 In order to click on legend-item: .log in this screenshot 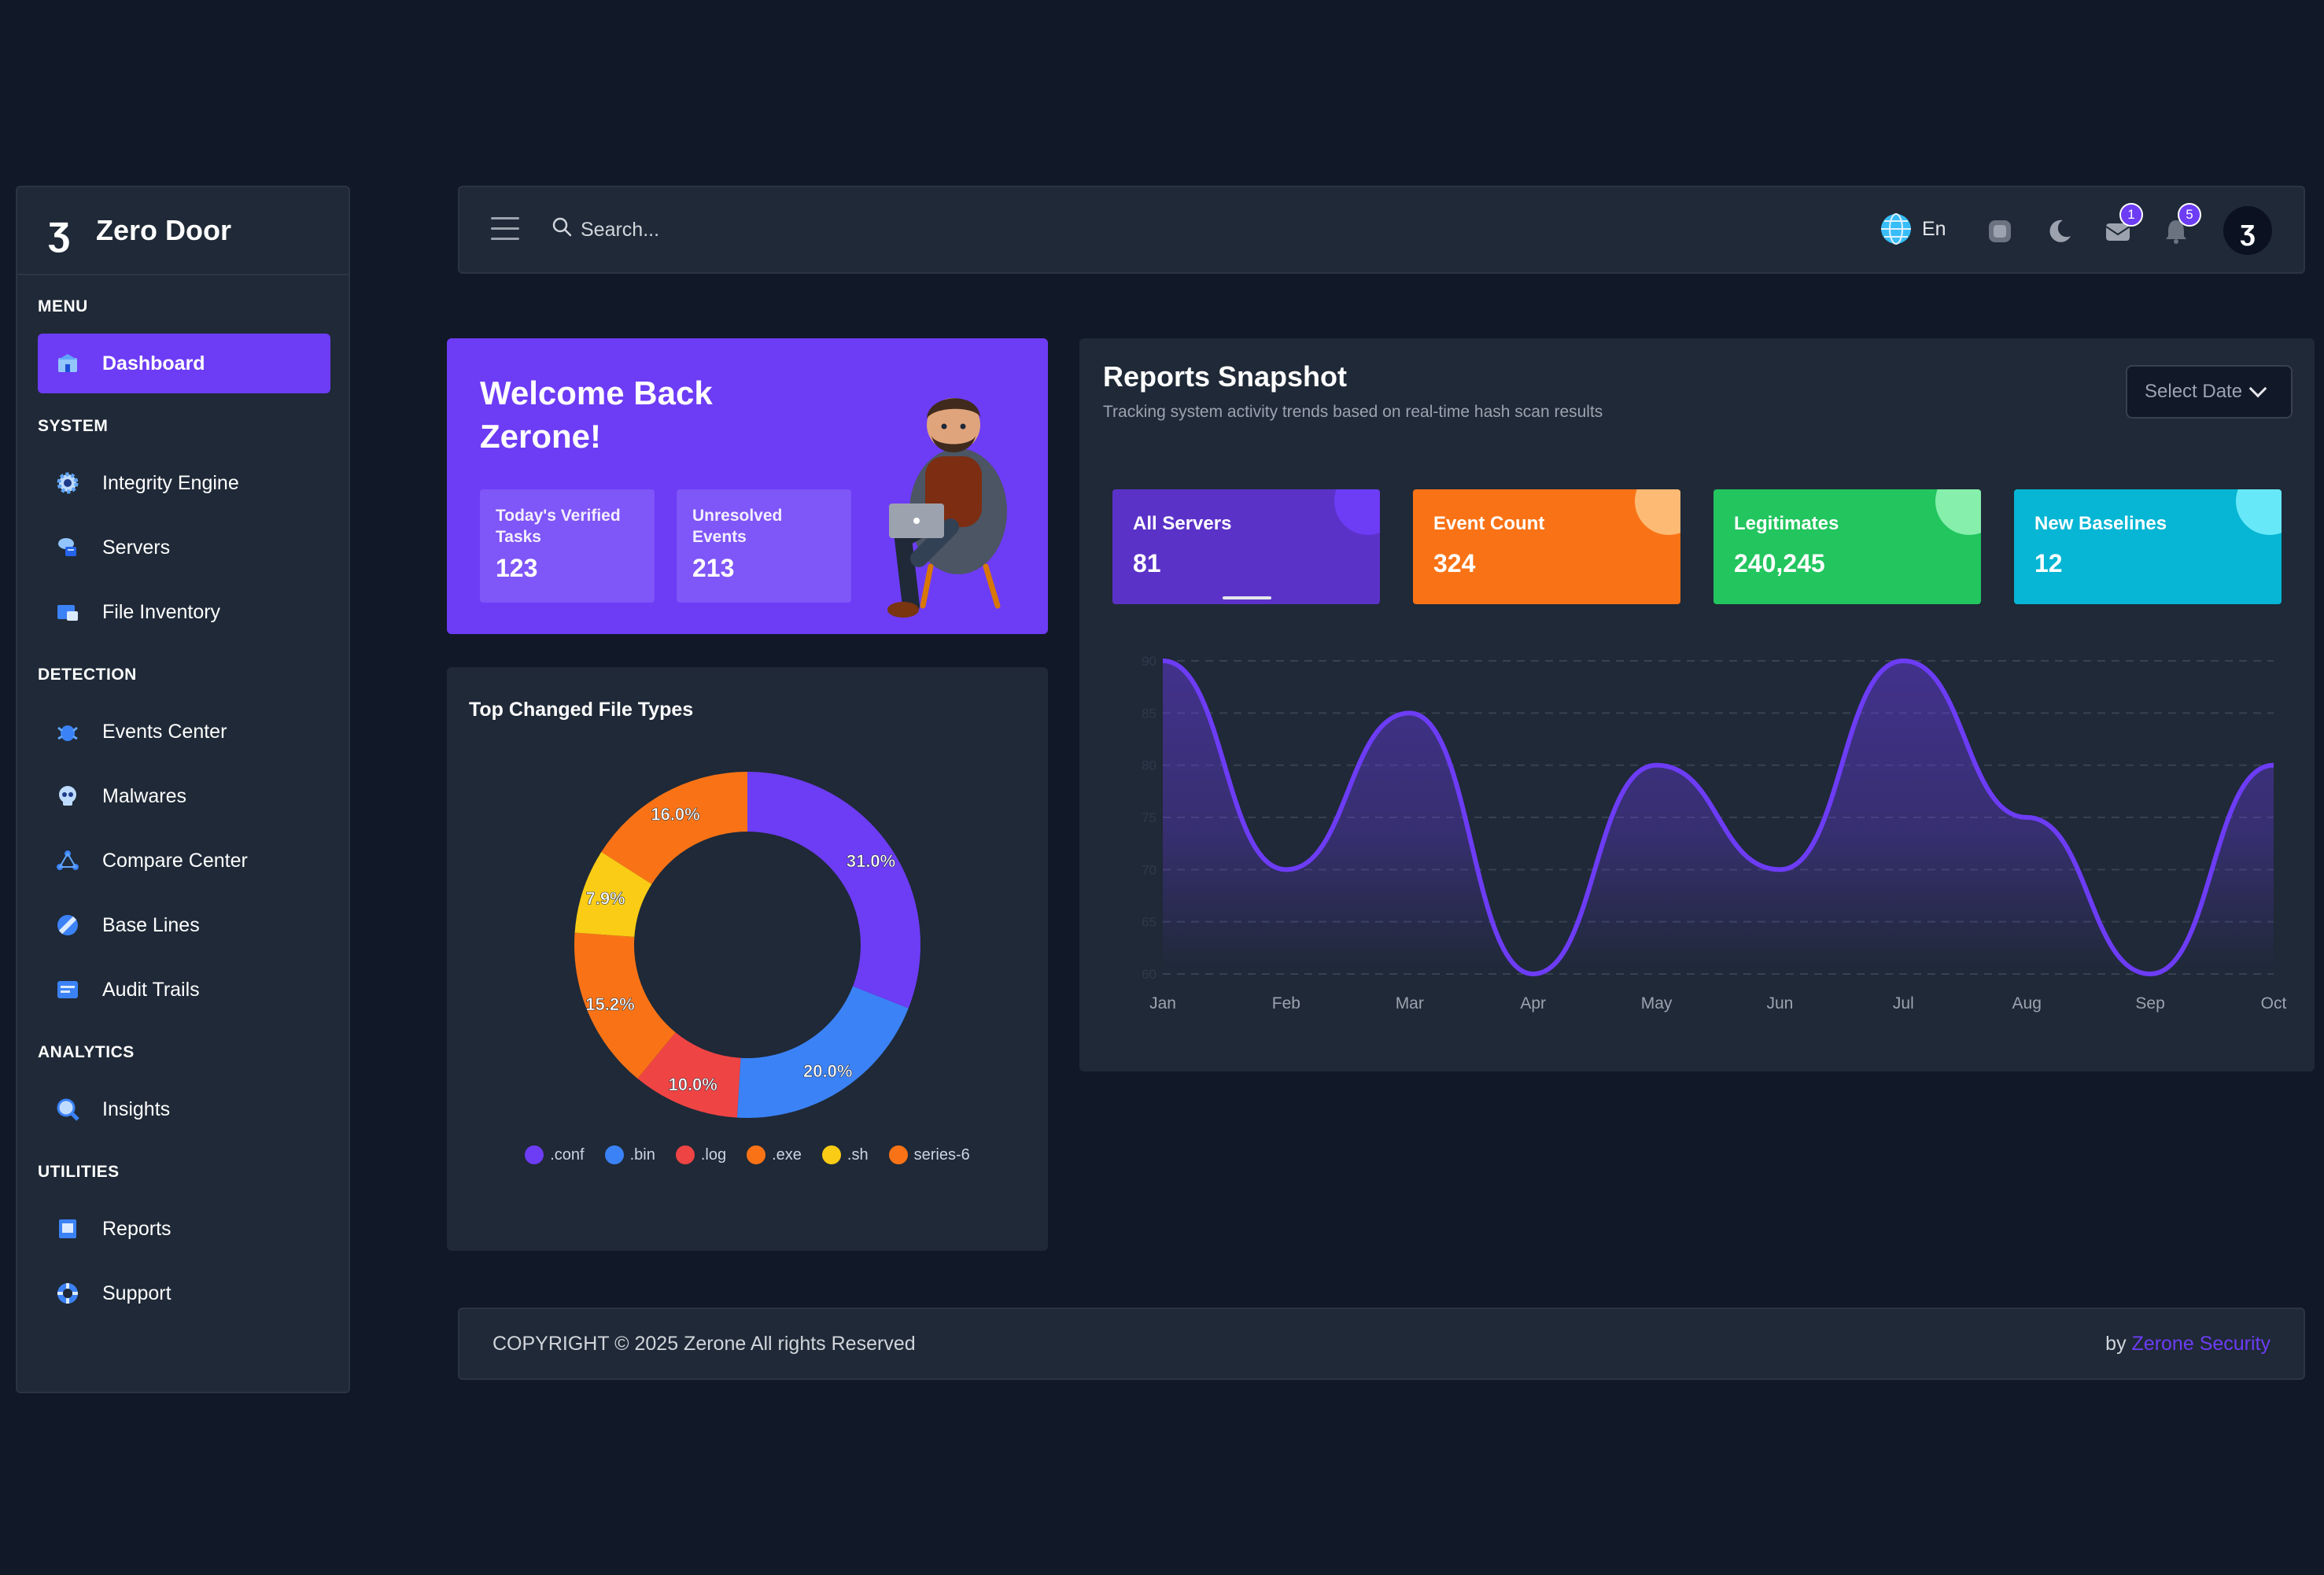, I will do `click(701, 1154)`.